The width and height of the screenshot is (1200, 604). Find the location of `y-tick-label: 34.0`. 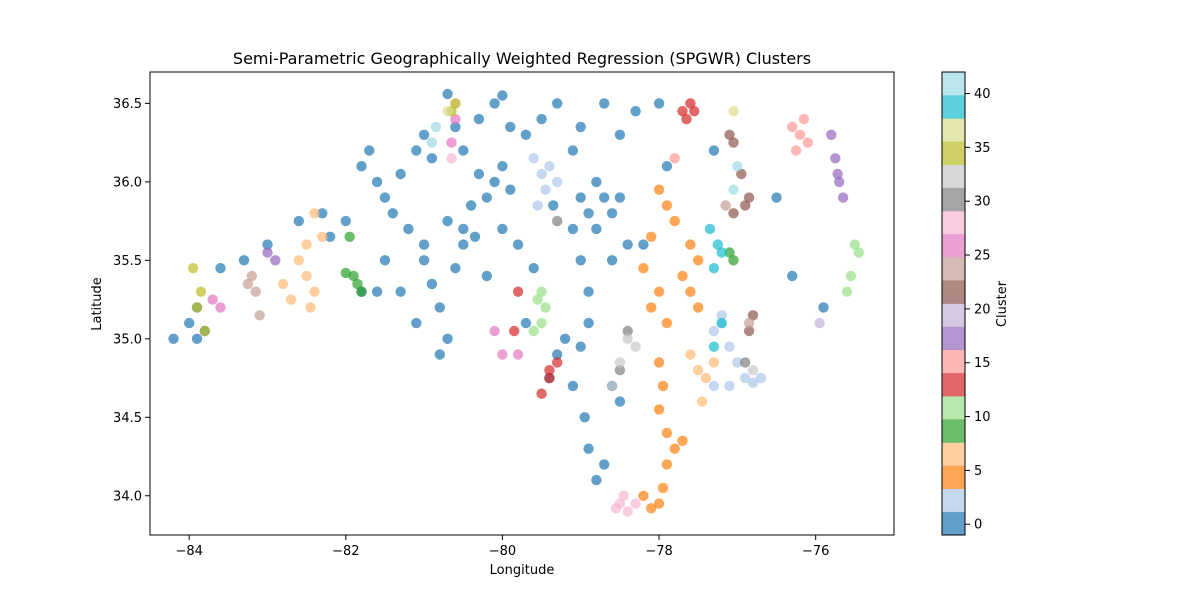

y-tick-label: 34.0 is located at coordinates (127, 496).